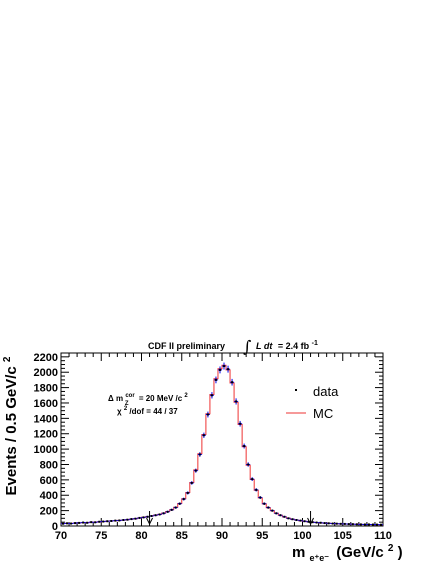 The width and height of the screenshot is (436, 564). I want to click on y-tick-label: 600, so click(49, 481).